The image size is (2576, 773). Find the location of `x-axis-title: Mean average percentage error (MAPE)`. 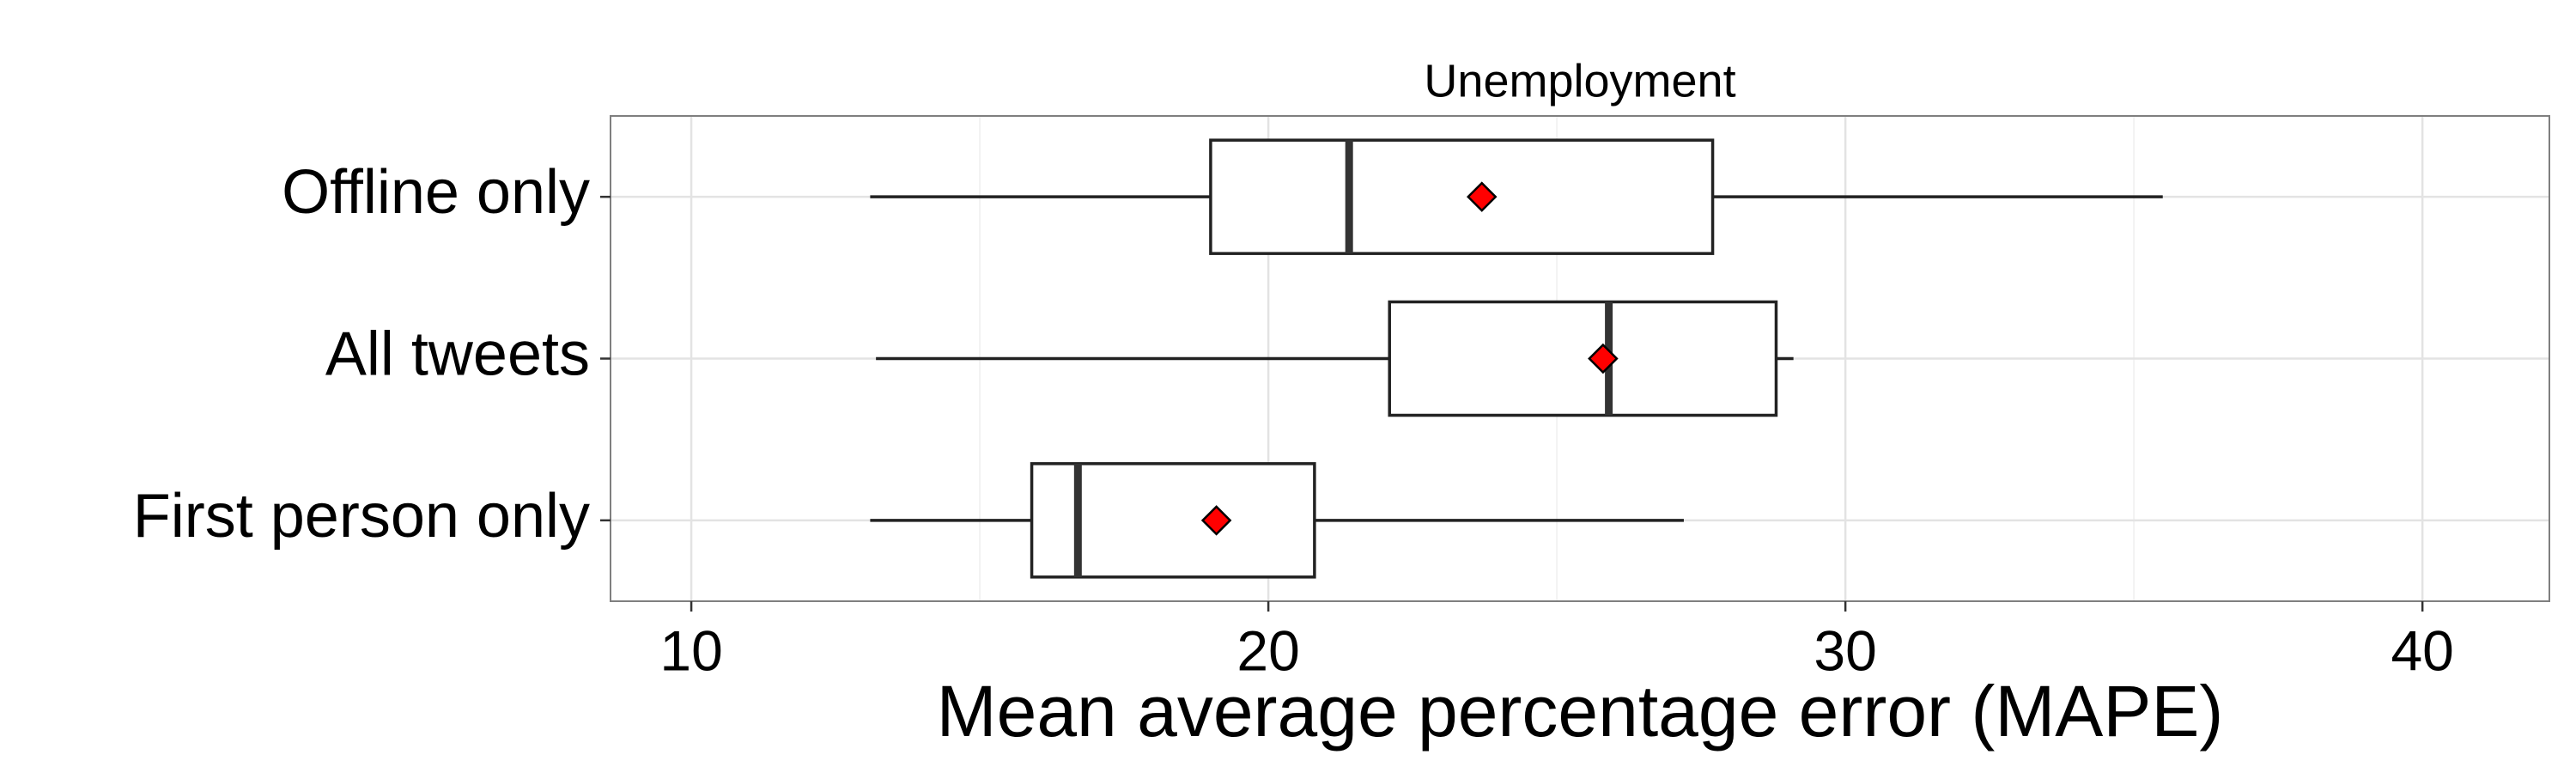

x-axis-title: Mean average percentage error (MAPE) is located at coordinates (1580, 711).